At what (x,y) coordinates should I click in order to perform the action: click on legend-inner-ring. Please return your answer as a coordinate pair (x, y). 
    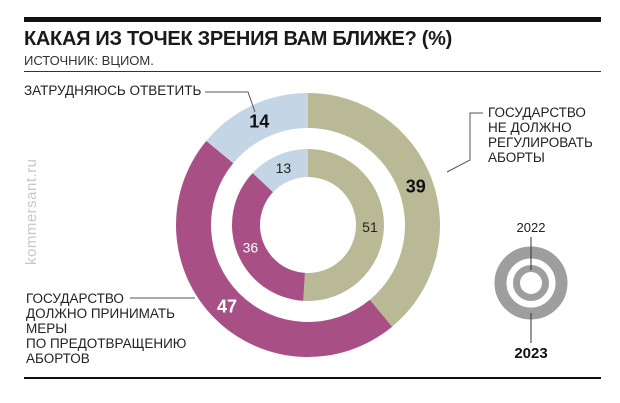
    Looking at the image, I should click on (531, 283).